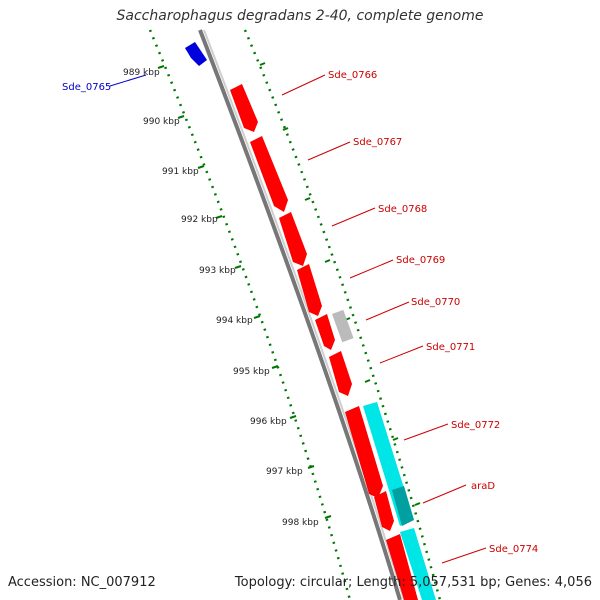  I want to click on gene-label: Sde_0772, so click(475, 425).